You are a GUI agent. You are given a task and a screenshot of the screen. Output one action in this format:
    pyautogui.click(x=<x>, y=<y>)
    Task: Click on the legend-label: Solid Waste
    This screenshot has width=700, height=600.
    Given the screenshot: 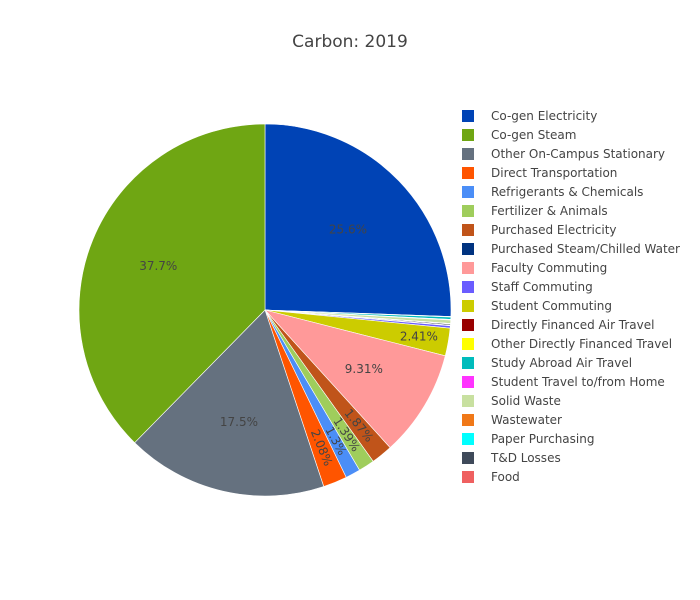 What is the action you would take?
    pyautogui.click(x=526, y=400)
    